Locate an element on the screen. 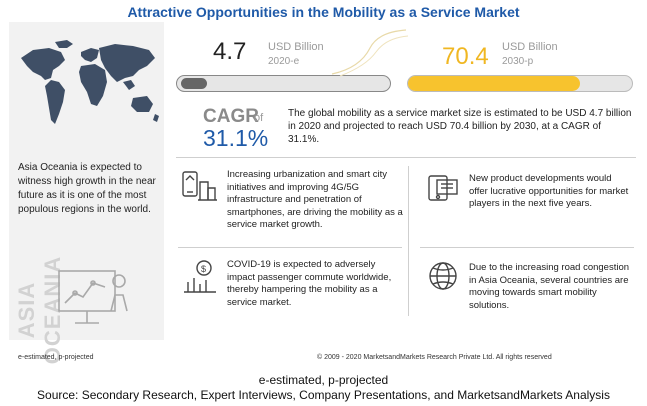  unit-2030: USD Billion is located at coordinates (530, 47).